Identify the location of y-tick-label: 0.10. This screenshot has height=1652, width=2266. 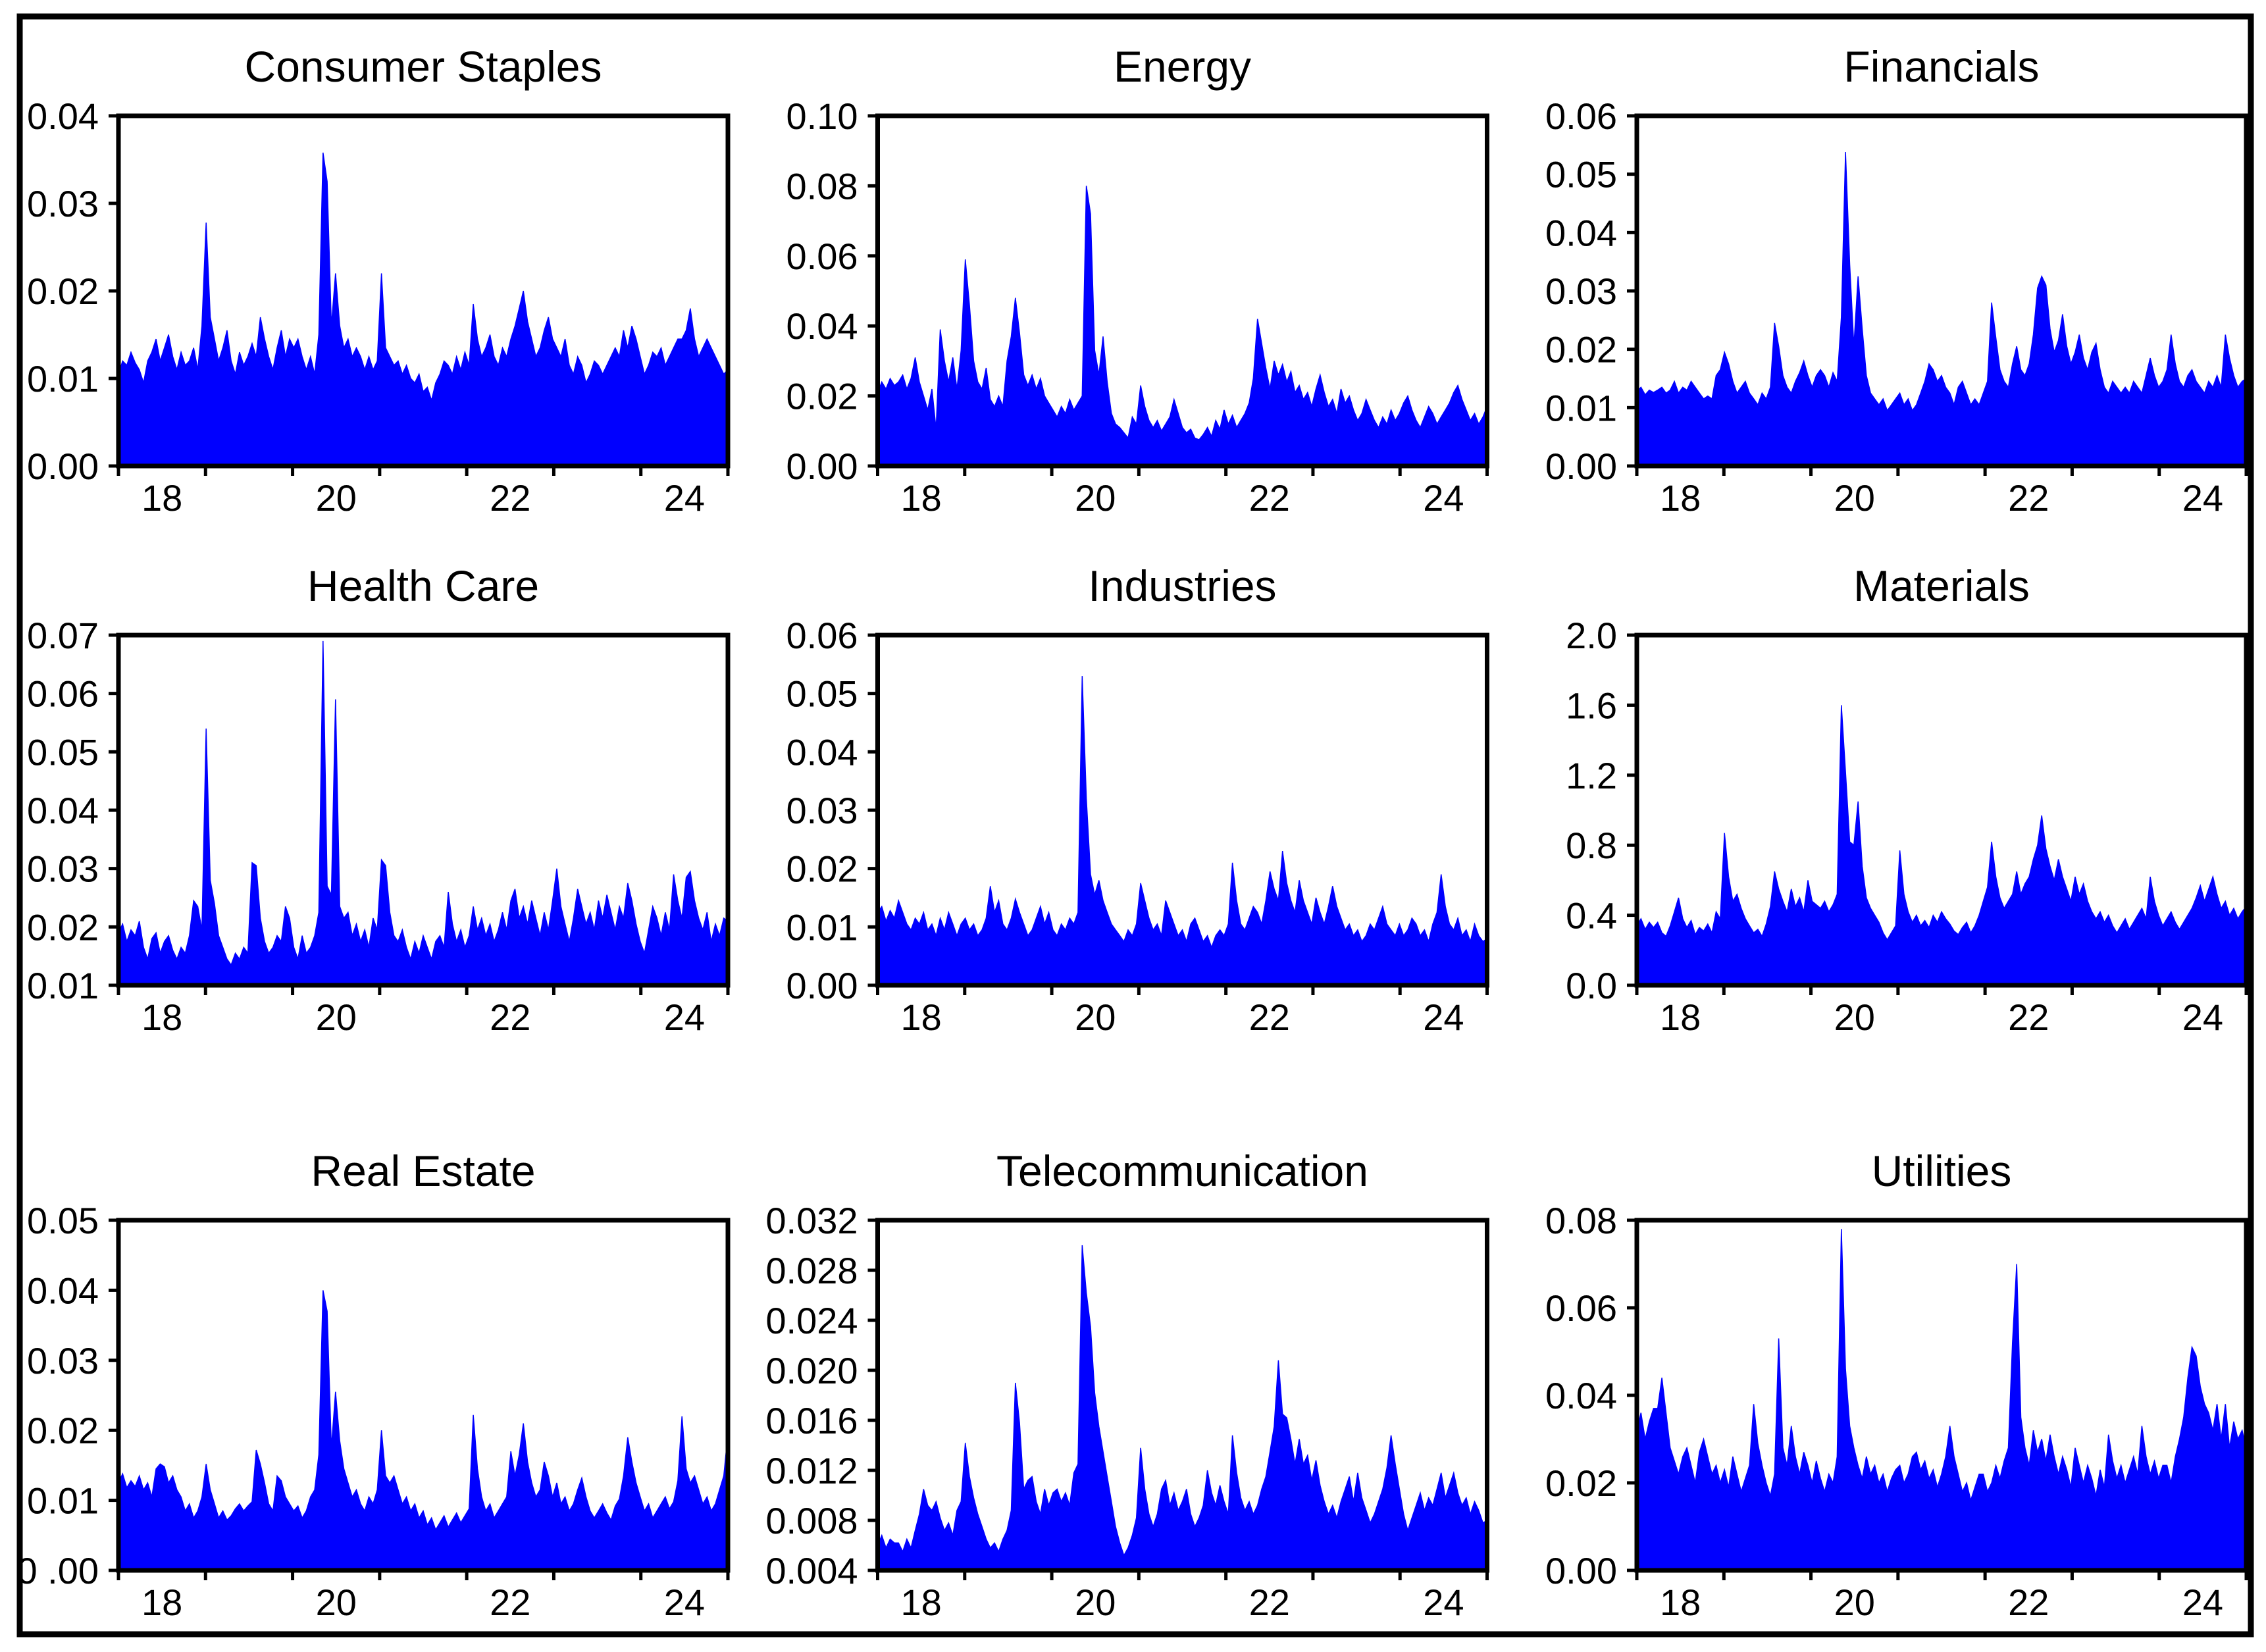
(822, 116).